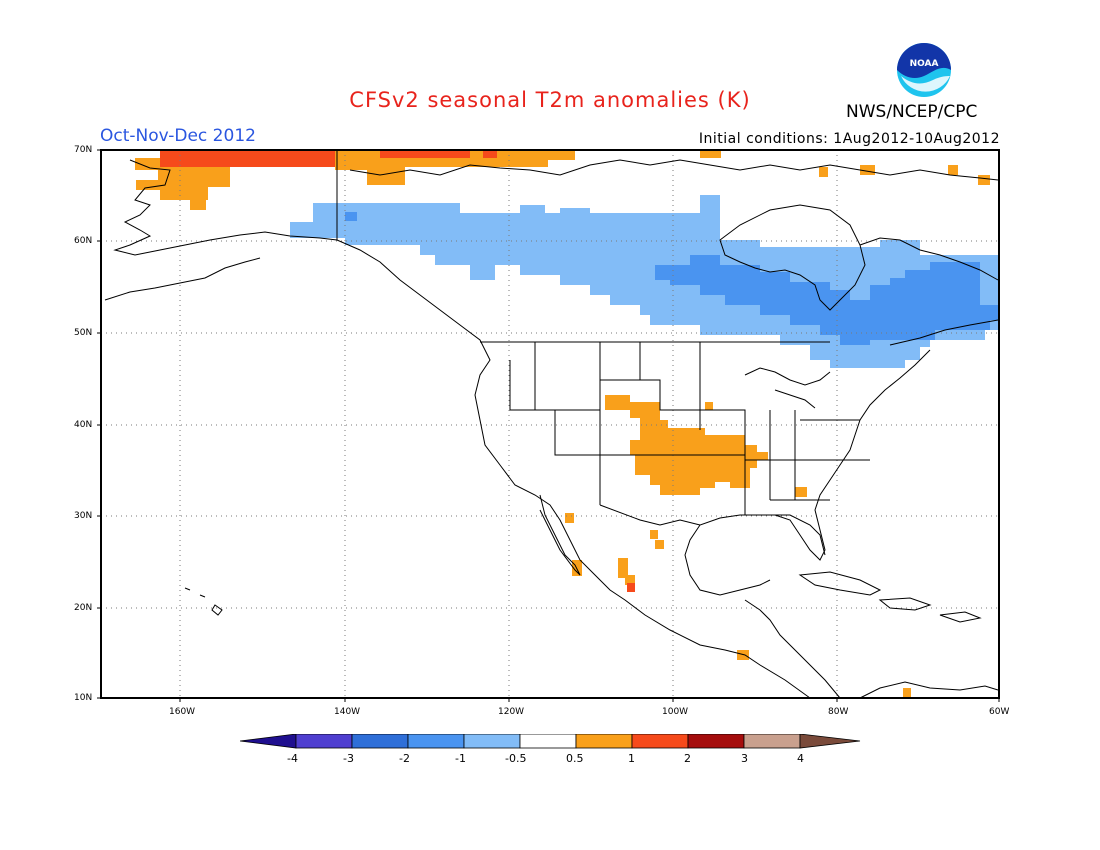  What do you see at coordinates (292, 758) in the screenshot?
I see `colorbar-label-neg4: -4` at bounding box center [292, 758].